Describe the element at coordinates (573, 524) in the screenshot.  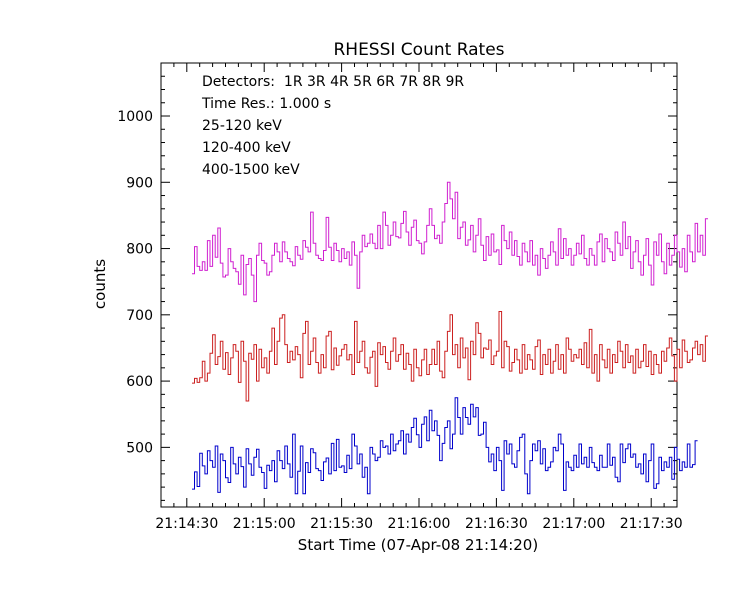
I see `x-tick-label: 21:17:00` at that location.